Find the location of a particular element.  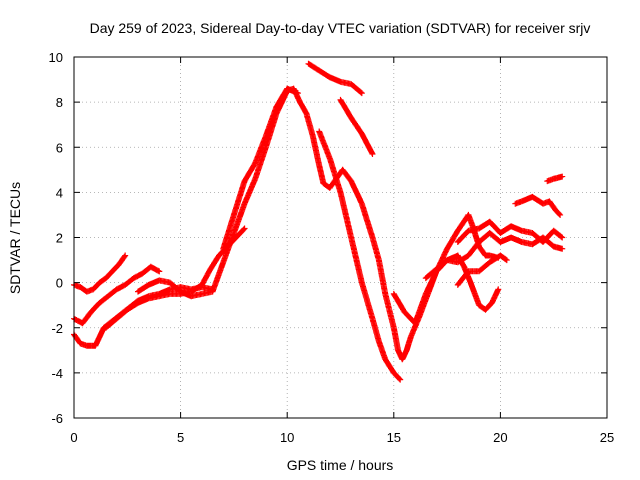

x-tick-label: 20 is located at coordinates (500, 437).